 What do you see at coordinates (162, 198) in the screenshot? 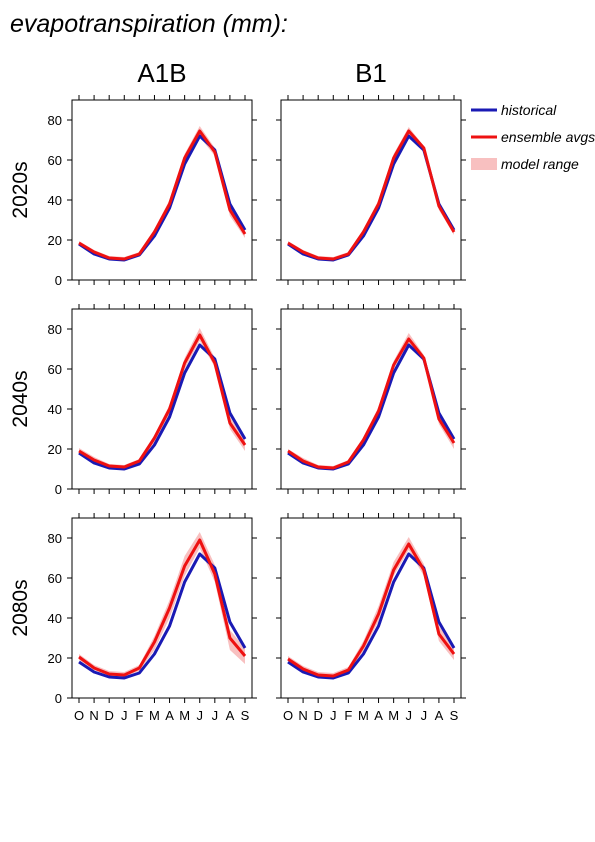
I see `historical-line-2020s-a1b` at bounding box center [162, 198].